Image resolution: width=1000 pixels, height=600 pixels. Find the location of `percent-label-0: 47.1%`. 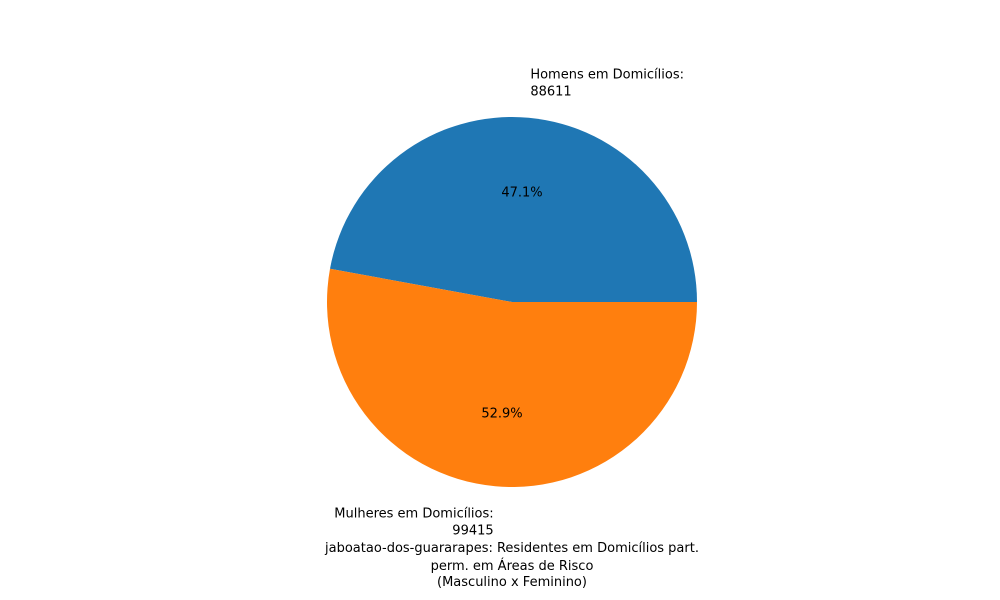

percent-label-0: 47.1% is located at coordinates (521, 192).